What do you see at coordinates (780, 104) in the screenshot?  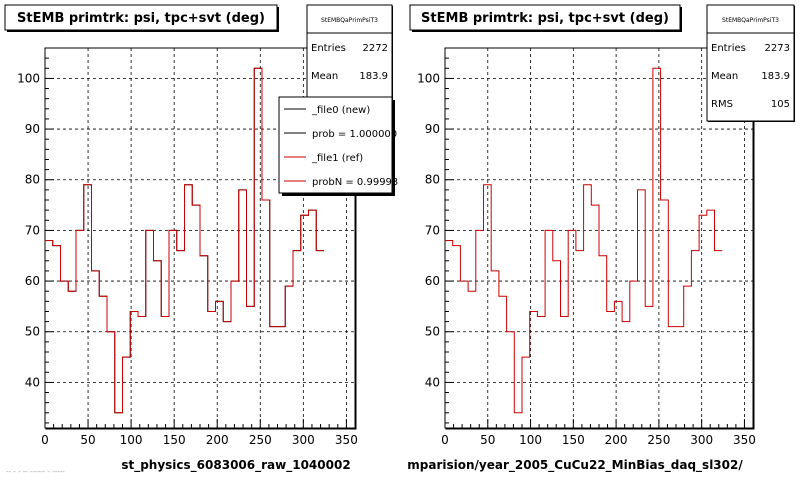 I see `stats-value: 105` at bounding box center [780, 104].